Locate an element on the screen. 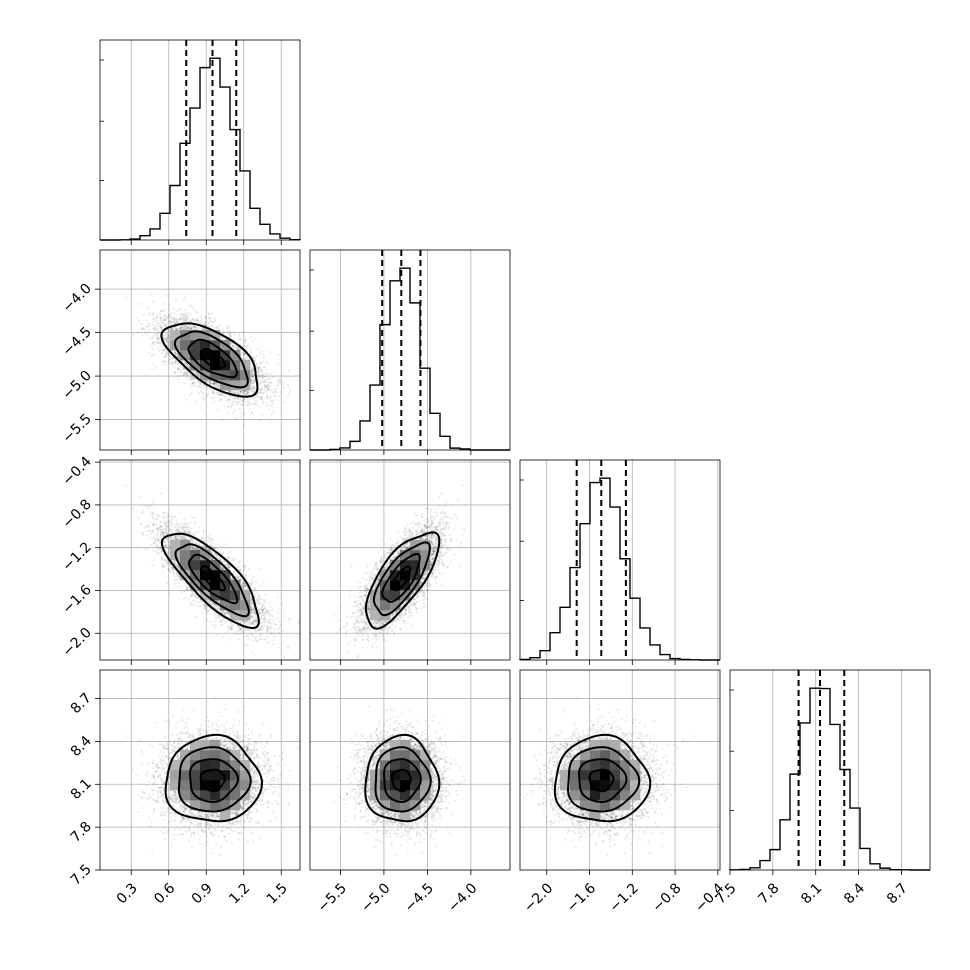 This screenshot has width=970, height=970. xtick-label-3-3: 8.4 is located at coordinates (854, 893).